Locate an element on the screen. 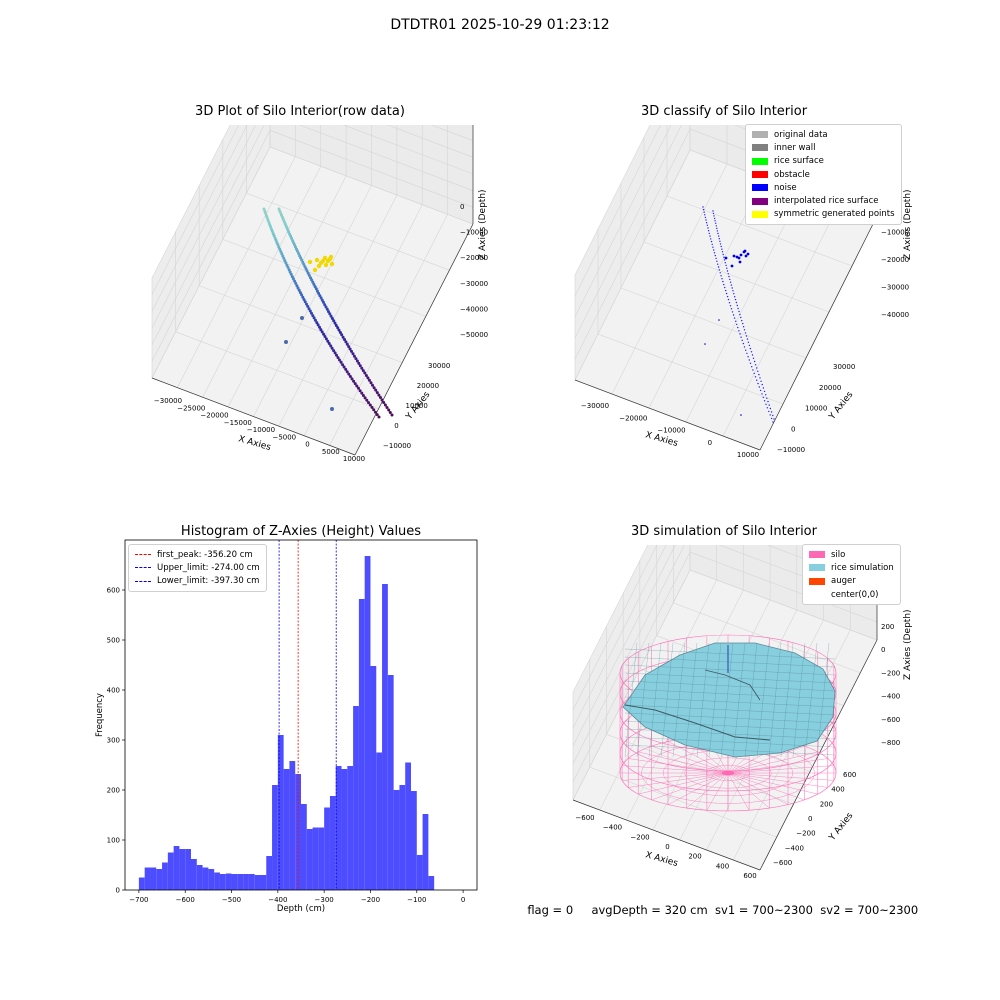  x-tick-label: −600 is located at coordinates (185, 900).